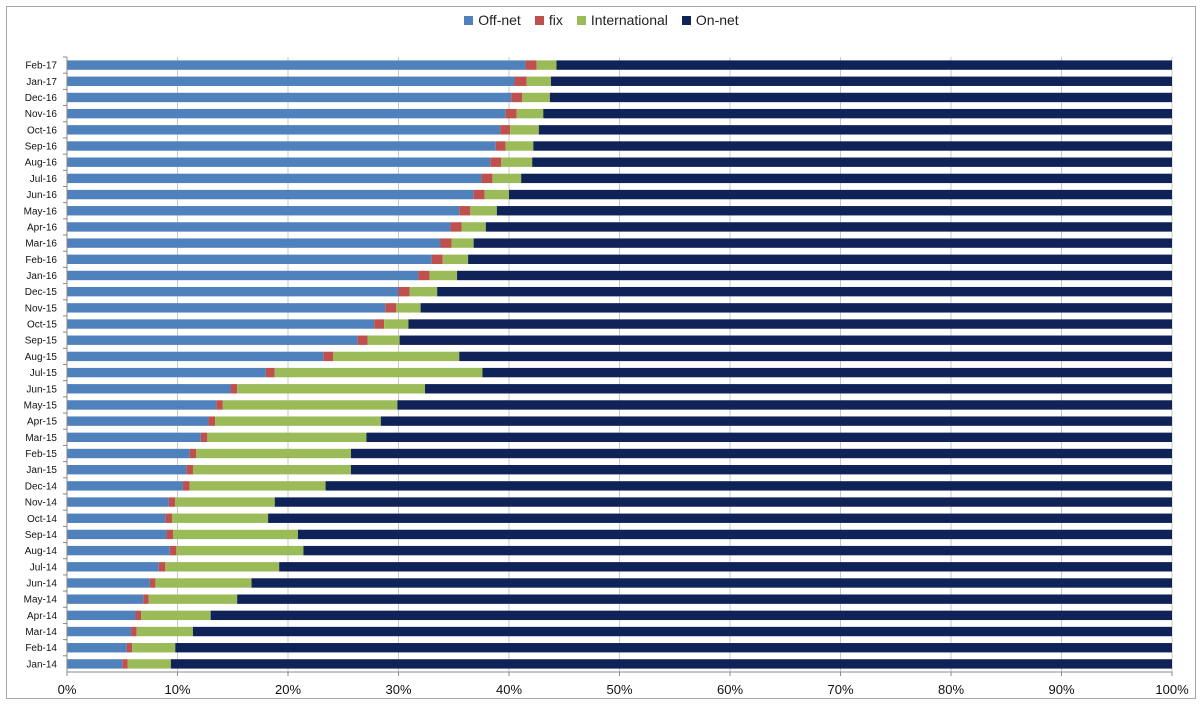 The width and height of the screenshot is (1203, 705). What do you see at coordinates (288, 689) in the screenshot?
I see `x-tick-label: 20%` at bounding box center [288, 689].